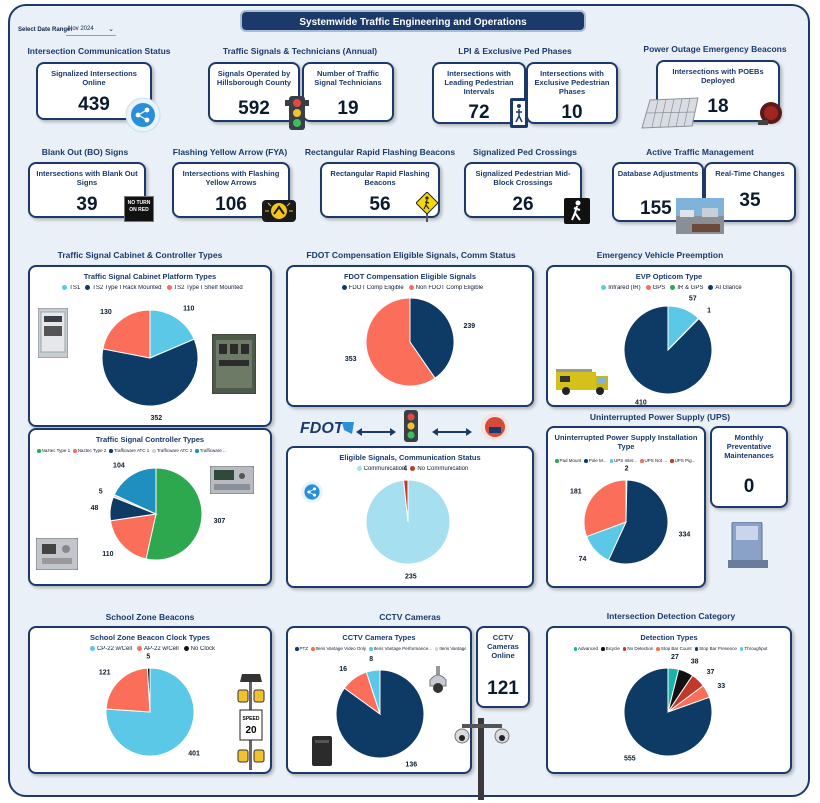 The height and width of the screenshot is (803, 820). What do you see at coordinates (675, 657) in the screenshot?
I see `pie-data-label: 27` at bounding box center [675, 657].